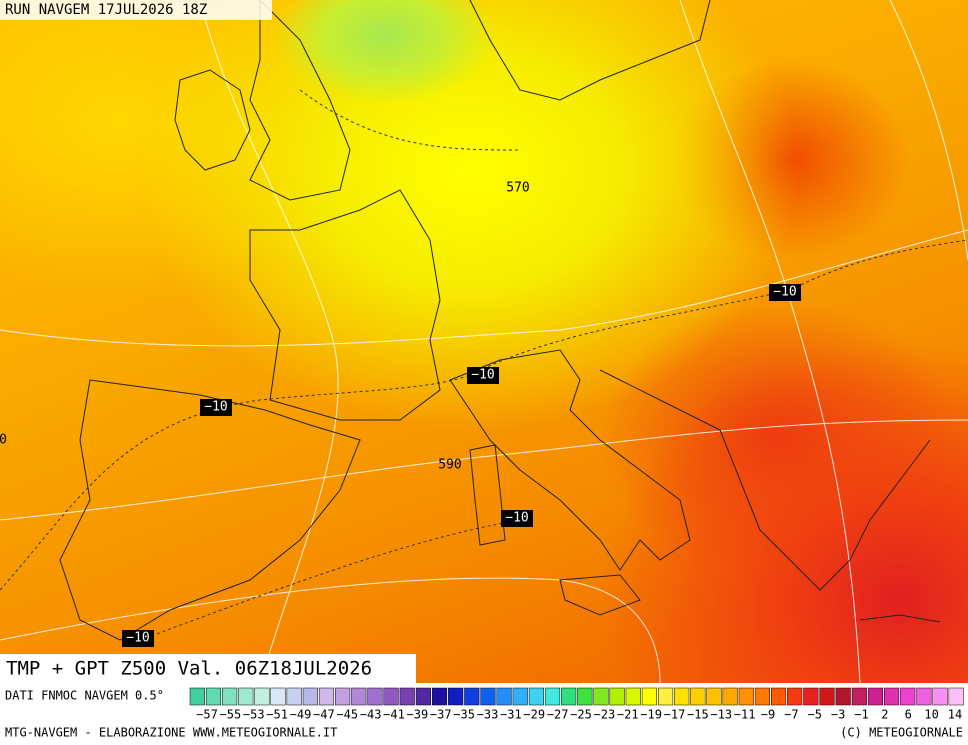 This screenshot has width=968, height=745. Describe the element at coordinates (210, 510) in the screenshot. I see `coast-iberia` at that location.